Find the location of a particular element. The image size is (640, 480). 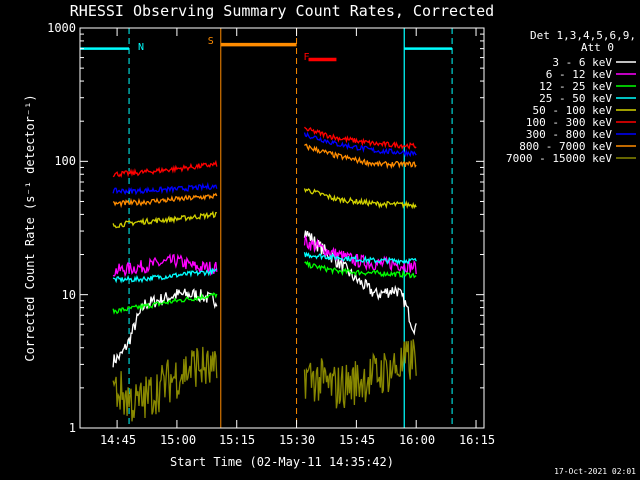

series-line-100-300-keV-seg1 is located at coordinates (360, 138).